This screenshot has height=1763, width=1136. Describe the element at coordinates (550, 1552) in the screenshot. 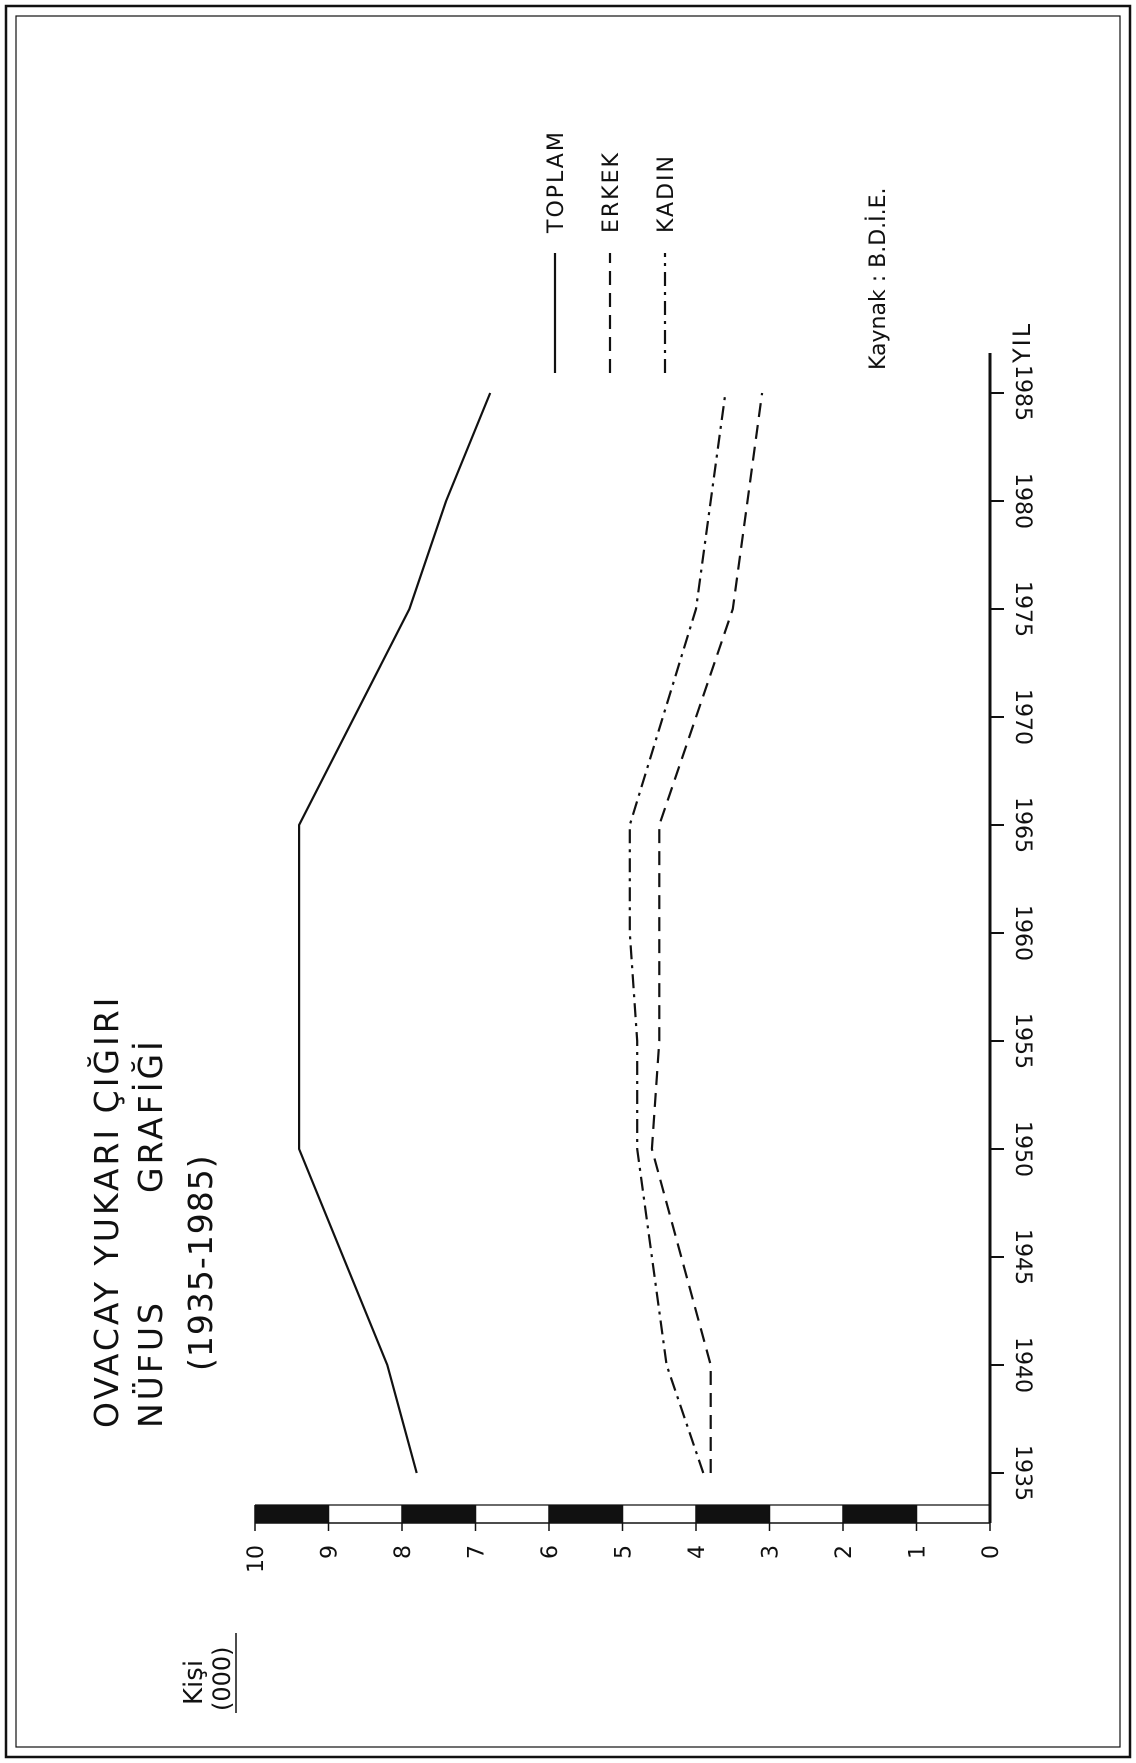

I see `y-tick-label: 6` at that location.